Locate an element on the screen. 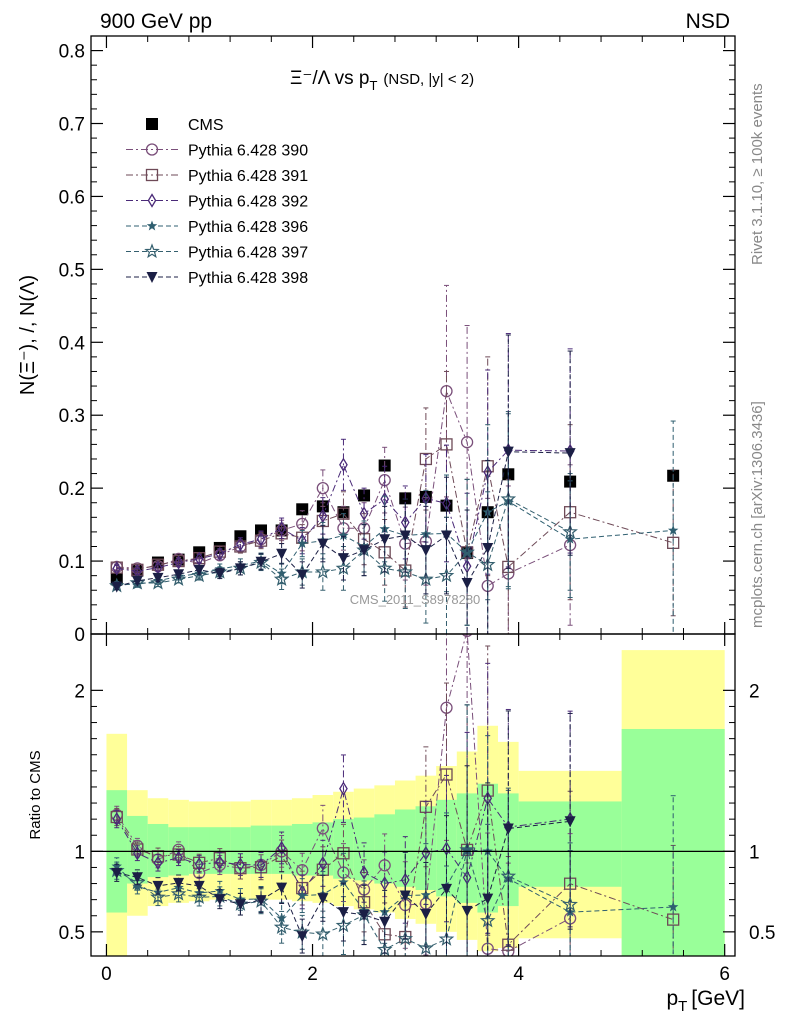 The image size is (786, 1024). header-right-label: NSD is located at coordinates (708, 21).